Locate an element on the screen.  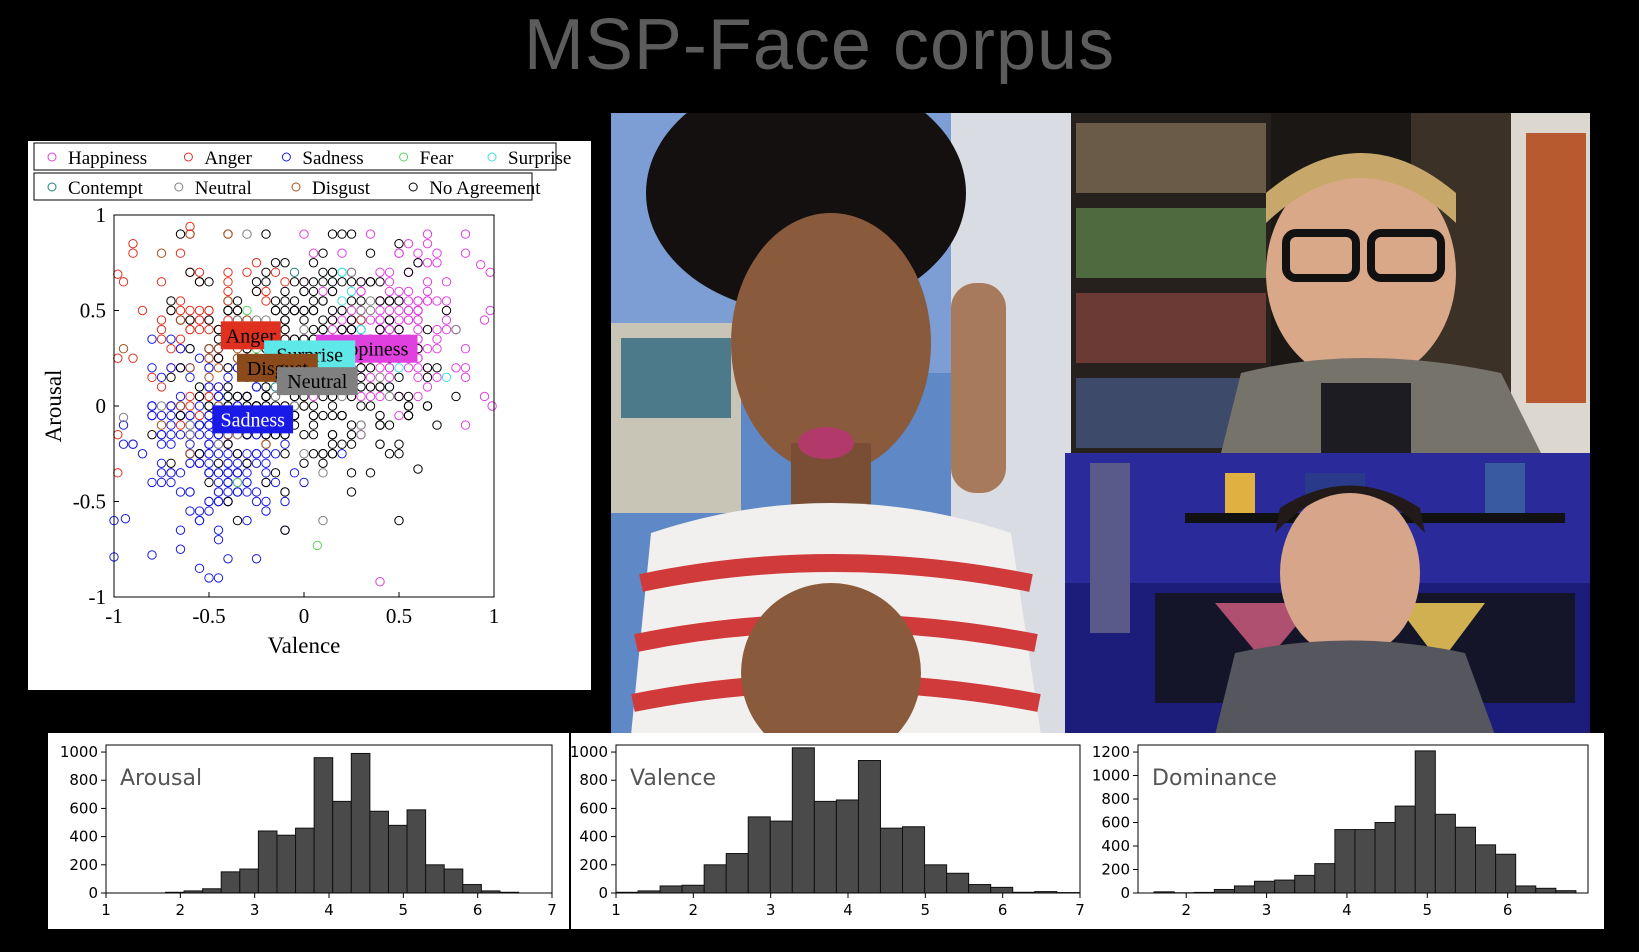
legend-label: Surprise is located at coordinates (539, 158).